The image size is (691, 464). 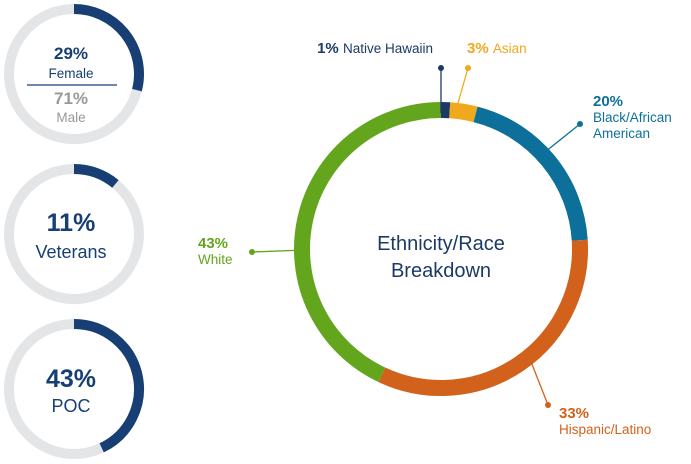 I want to click on stat-poc: 43% POC, so click(x=74, y=389).